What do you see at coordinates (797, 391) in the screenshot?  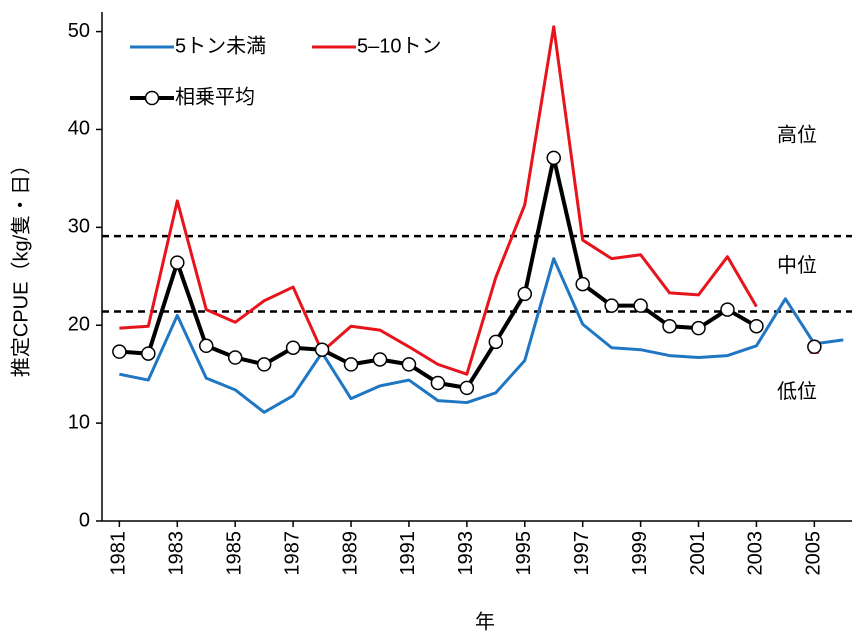 I see `annotation: 低位` at bounding box center [797, 391].